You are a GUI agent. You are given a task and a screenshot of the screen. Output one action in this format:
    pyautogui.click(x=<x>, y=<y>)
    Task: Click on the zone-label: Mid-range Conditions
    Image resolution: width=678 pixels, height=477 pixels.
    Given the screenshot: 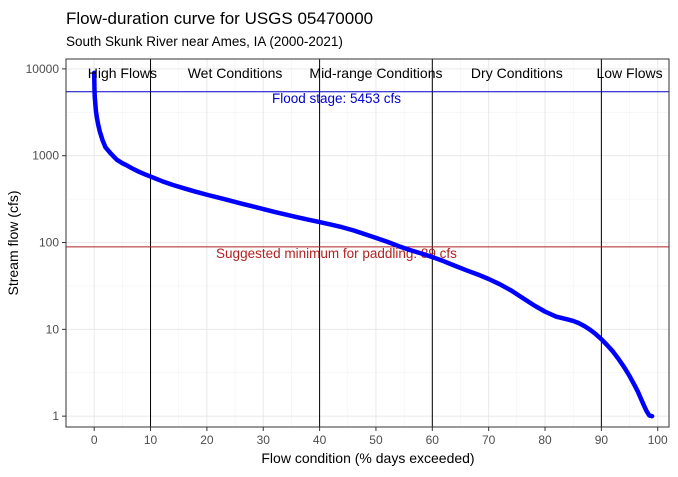 What is the action you would take?
    pyautogui.click(x=375, y=73)
    